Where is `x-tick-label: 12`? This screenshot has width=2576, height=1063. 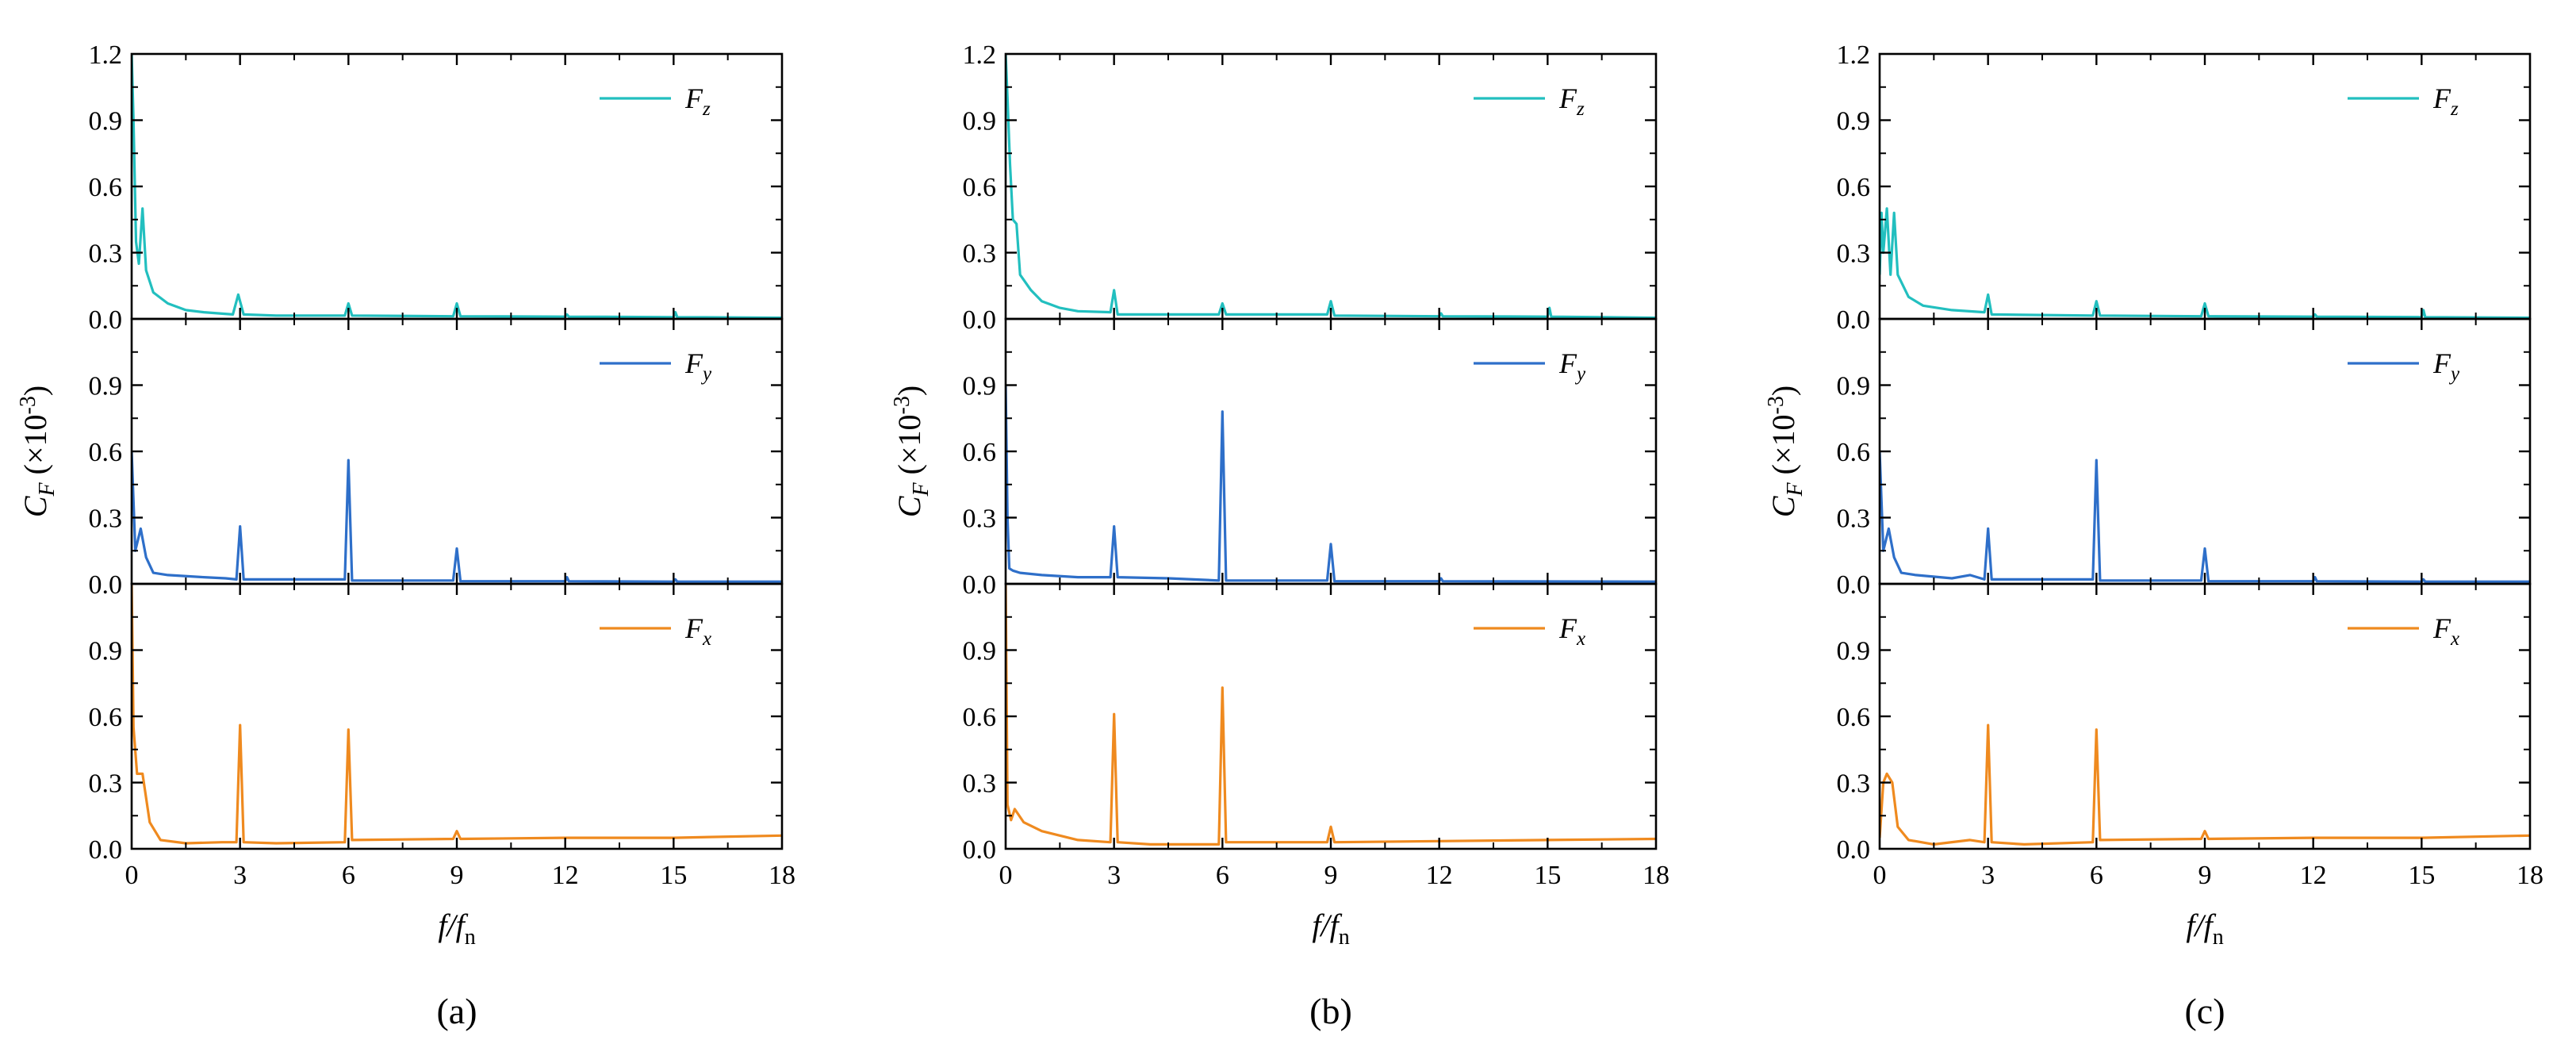
x-tick-label: 12 is located at coordinates (1439, 875).